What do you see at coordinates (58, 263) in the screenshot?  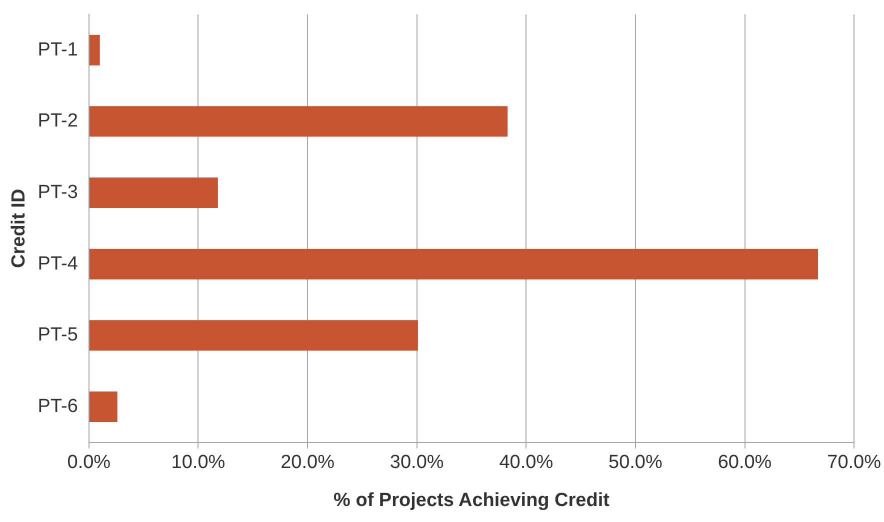 I see `y-tick-label: PT-4` at bounding box center [58, 263].